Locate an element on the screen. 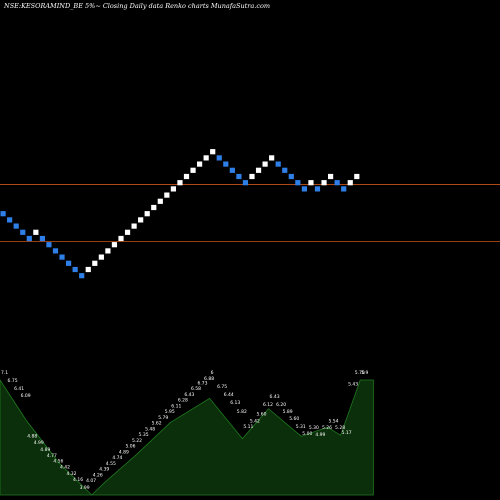 This screenshot has width=500, height=500. volume-value-label: 6.73 is located at coordinates (203, 383).